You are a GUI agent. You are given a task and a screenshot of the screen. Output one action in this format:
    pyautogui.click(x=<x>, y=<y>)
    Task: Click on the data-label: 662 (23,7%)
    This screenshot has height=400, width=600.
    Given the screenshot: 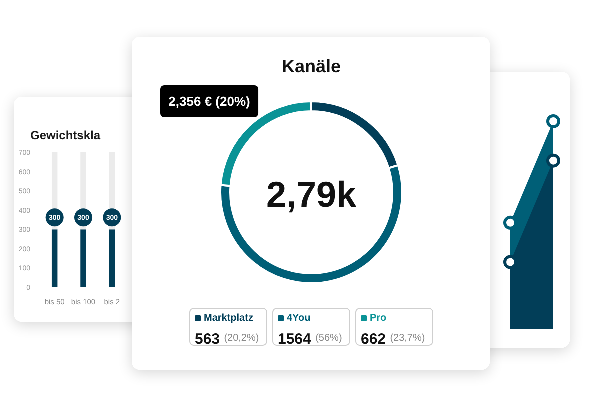 What is the action you would take?
    pyautogui.click(x=393, y=339)
    